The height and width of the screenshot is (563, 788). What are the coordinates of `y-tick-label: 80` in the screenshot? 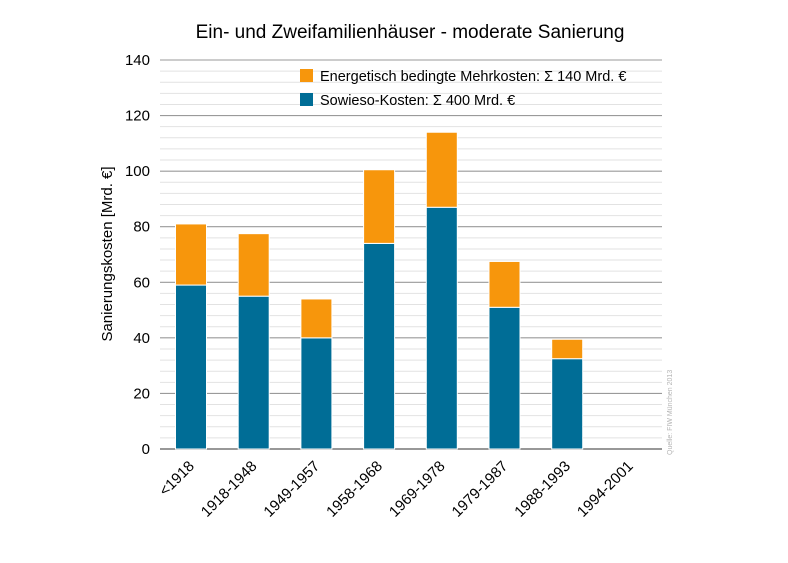 It's located at (141, 227).